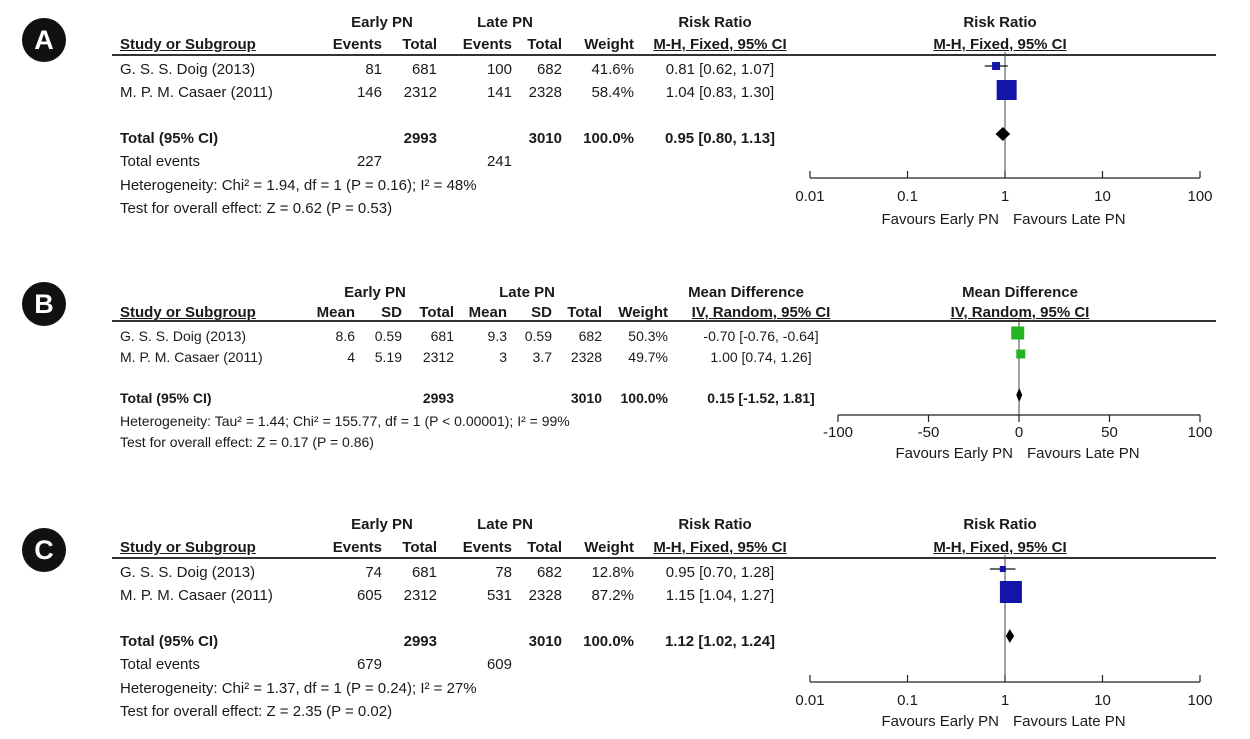  What do you see at coordinates (720, 641) in the screenshot?
I see `total-ci: 1.12 [1.02, 1.24]` at bounding box center [720, 641].